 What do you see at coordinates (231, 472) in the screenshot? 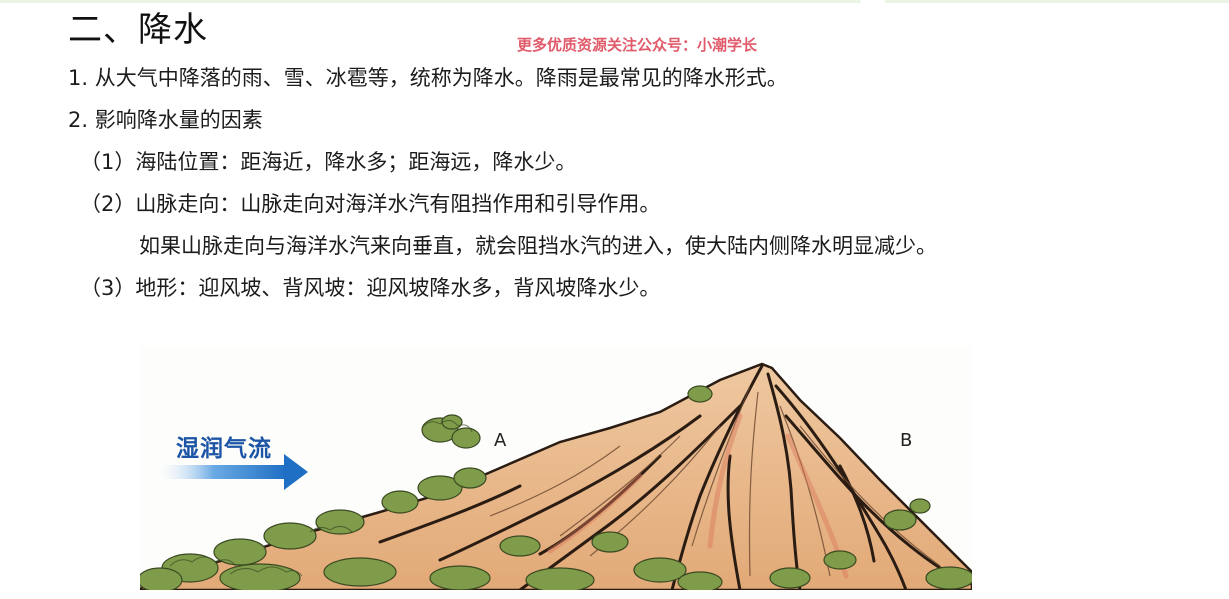
I see `airflow-arrow-icon` at bounding box center [231, 472].